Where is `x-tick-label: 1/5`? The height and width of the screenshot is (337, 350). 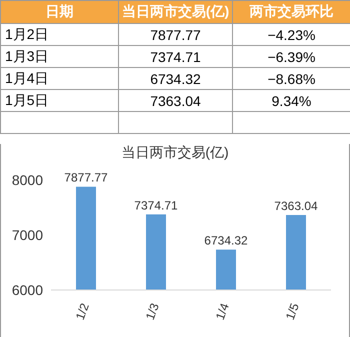 x-tick-label: 1/5 is located at coordinates (292, 311).